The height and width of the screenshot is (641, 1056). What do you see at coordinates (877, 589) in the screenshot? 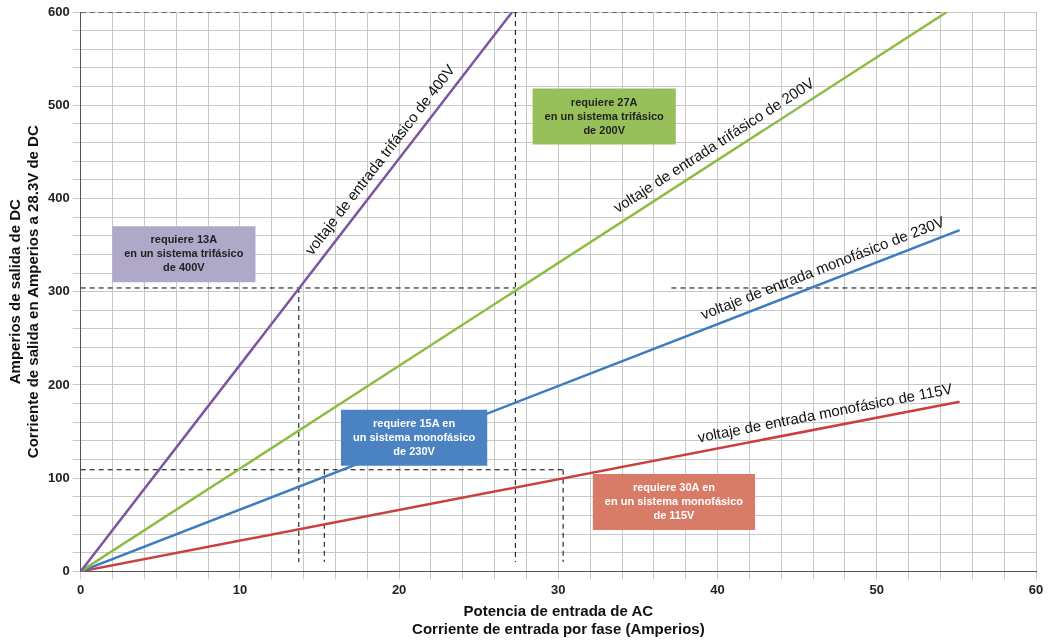
I see `x-tick-label: 50` at bounding box center [877, 589].